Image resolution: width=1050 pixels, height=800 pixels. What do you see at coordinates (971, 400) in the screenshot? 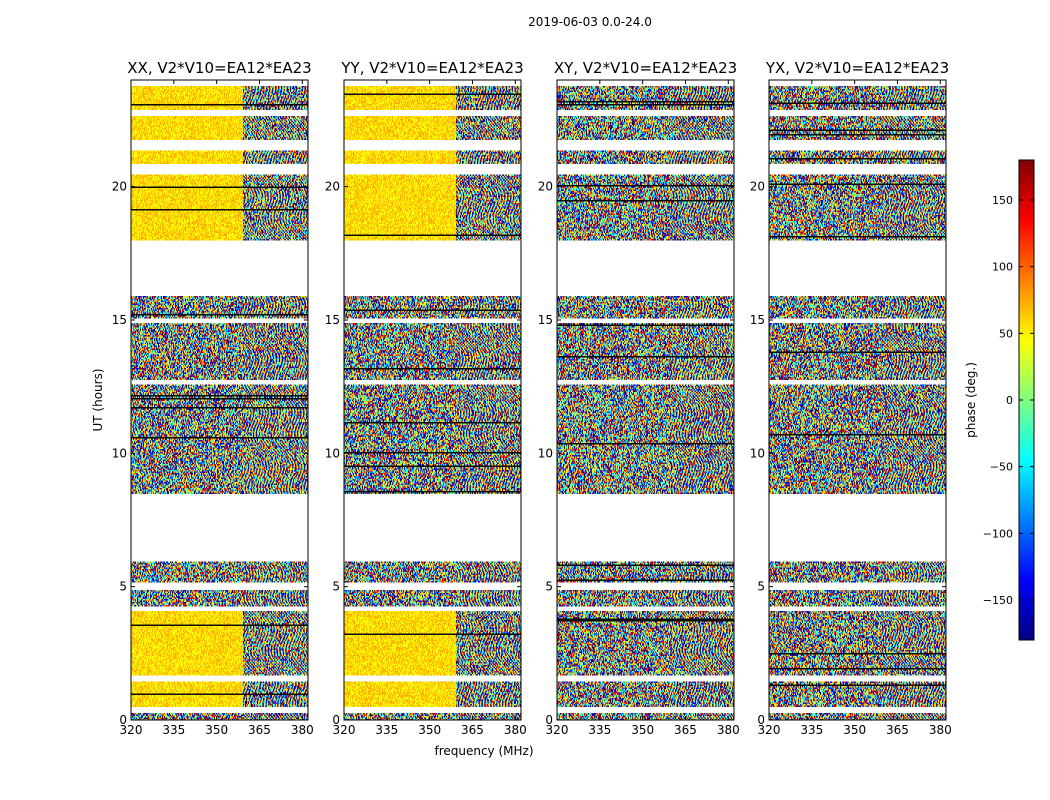
I see `colorbar-label: phase (deg.)` at bounding box center [971, 400].